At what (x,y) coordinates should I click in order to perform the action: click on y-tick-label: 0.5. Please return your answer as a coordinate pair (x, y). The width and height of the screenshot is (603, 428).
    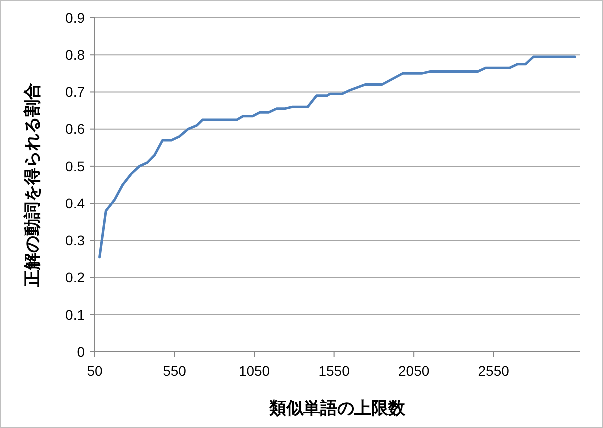
    Looking at the image, I should click on (76, 166).